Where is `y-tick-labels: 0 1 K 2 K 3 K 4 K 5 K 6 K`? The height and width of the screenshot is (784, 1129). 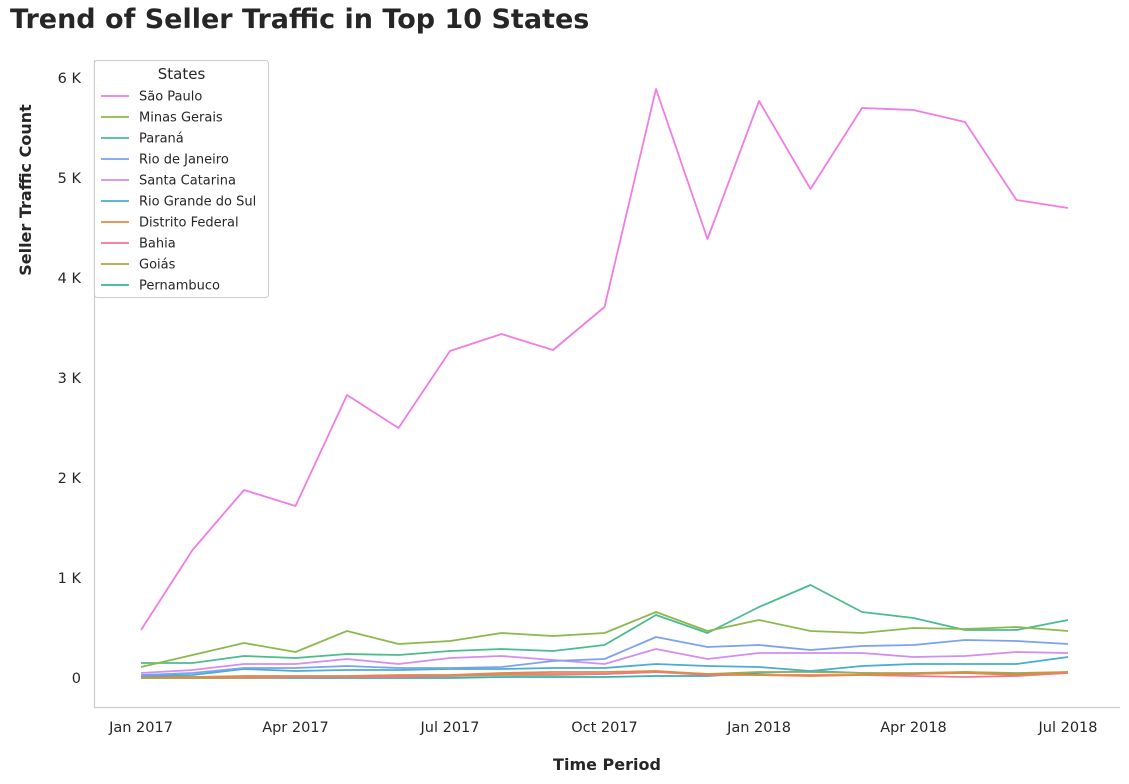
y-tick-labels: 0 1 K 2 K 3 K 4 K 5 K 6 K is located at coordinates (70, 379).